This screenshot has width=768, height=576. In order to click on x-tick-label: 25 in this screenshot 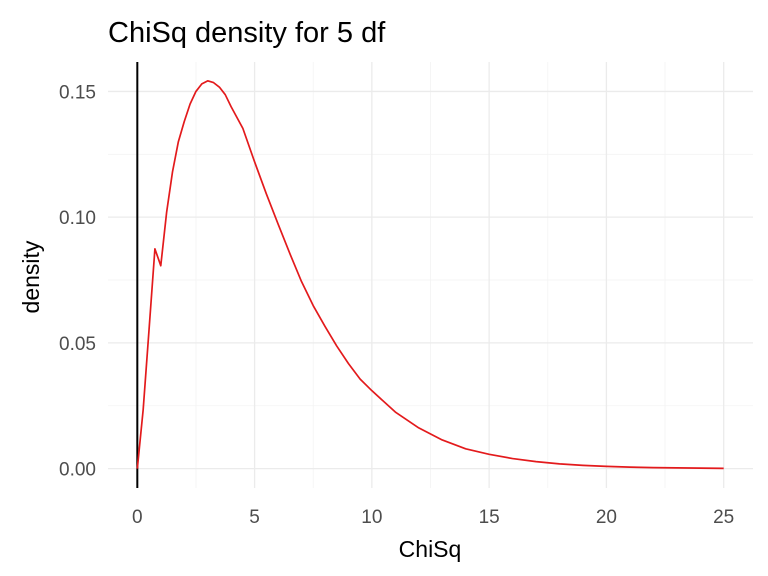, I will do `click(723, 517)`.